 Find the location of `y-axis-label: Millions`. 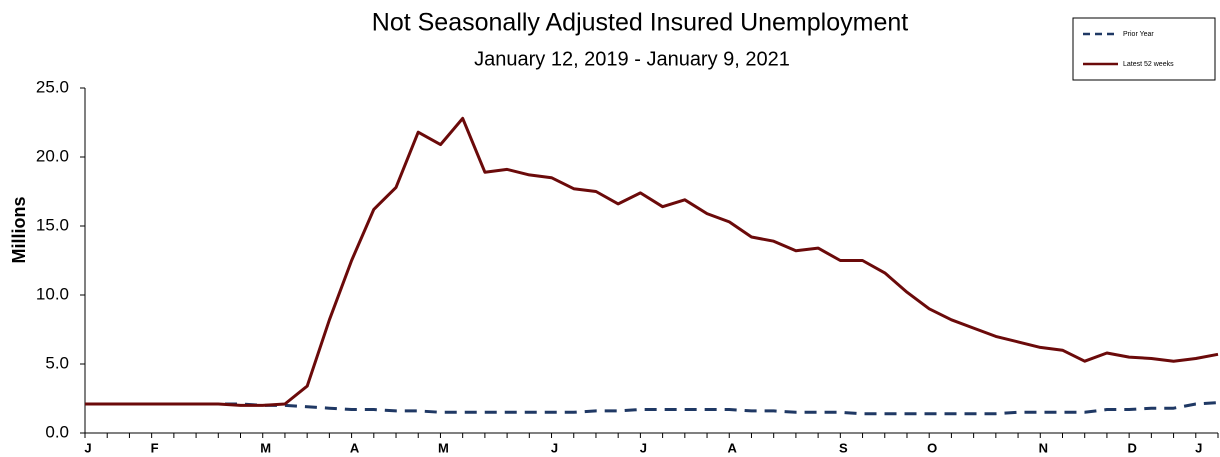

y-axis-label: Millions is located at coordinates (19, 230).